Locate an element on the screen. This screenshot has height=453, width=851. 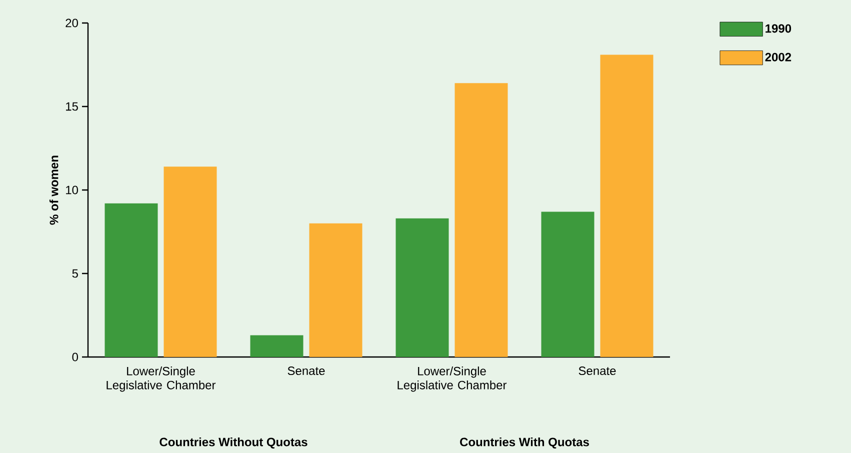
y-tick-label: 15 is located at coordinates (72, 106).